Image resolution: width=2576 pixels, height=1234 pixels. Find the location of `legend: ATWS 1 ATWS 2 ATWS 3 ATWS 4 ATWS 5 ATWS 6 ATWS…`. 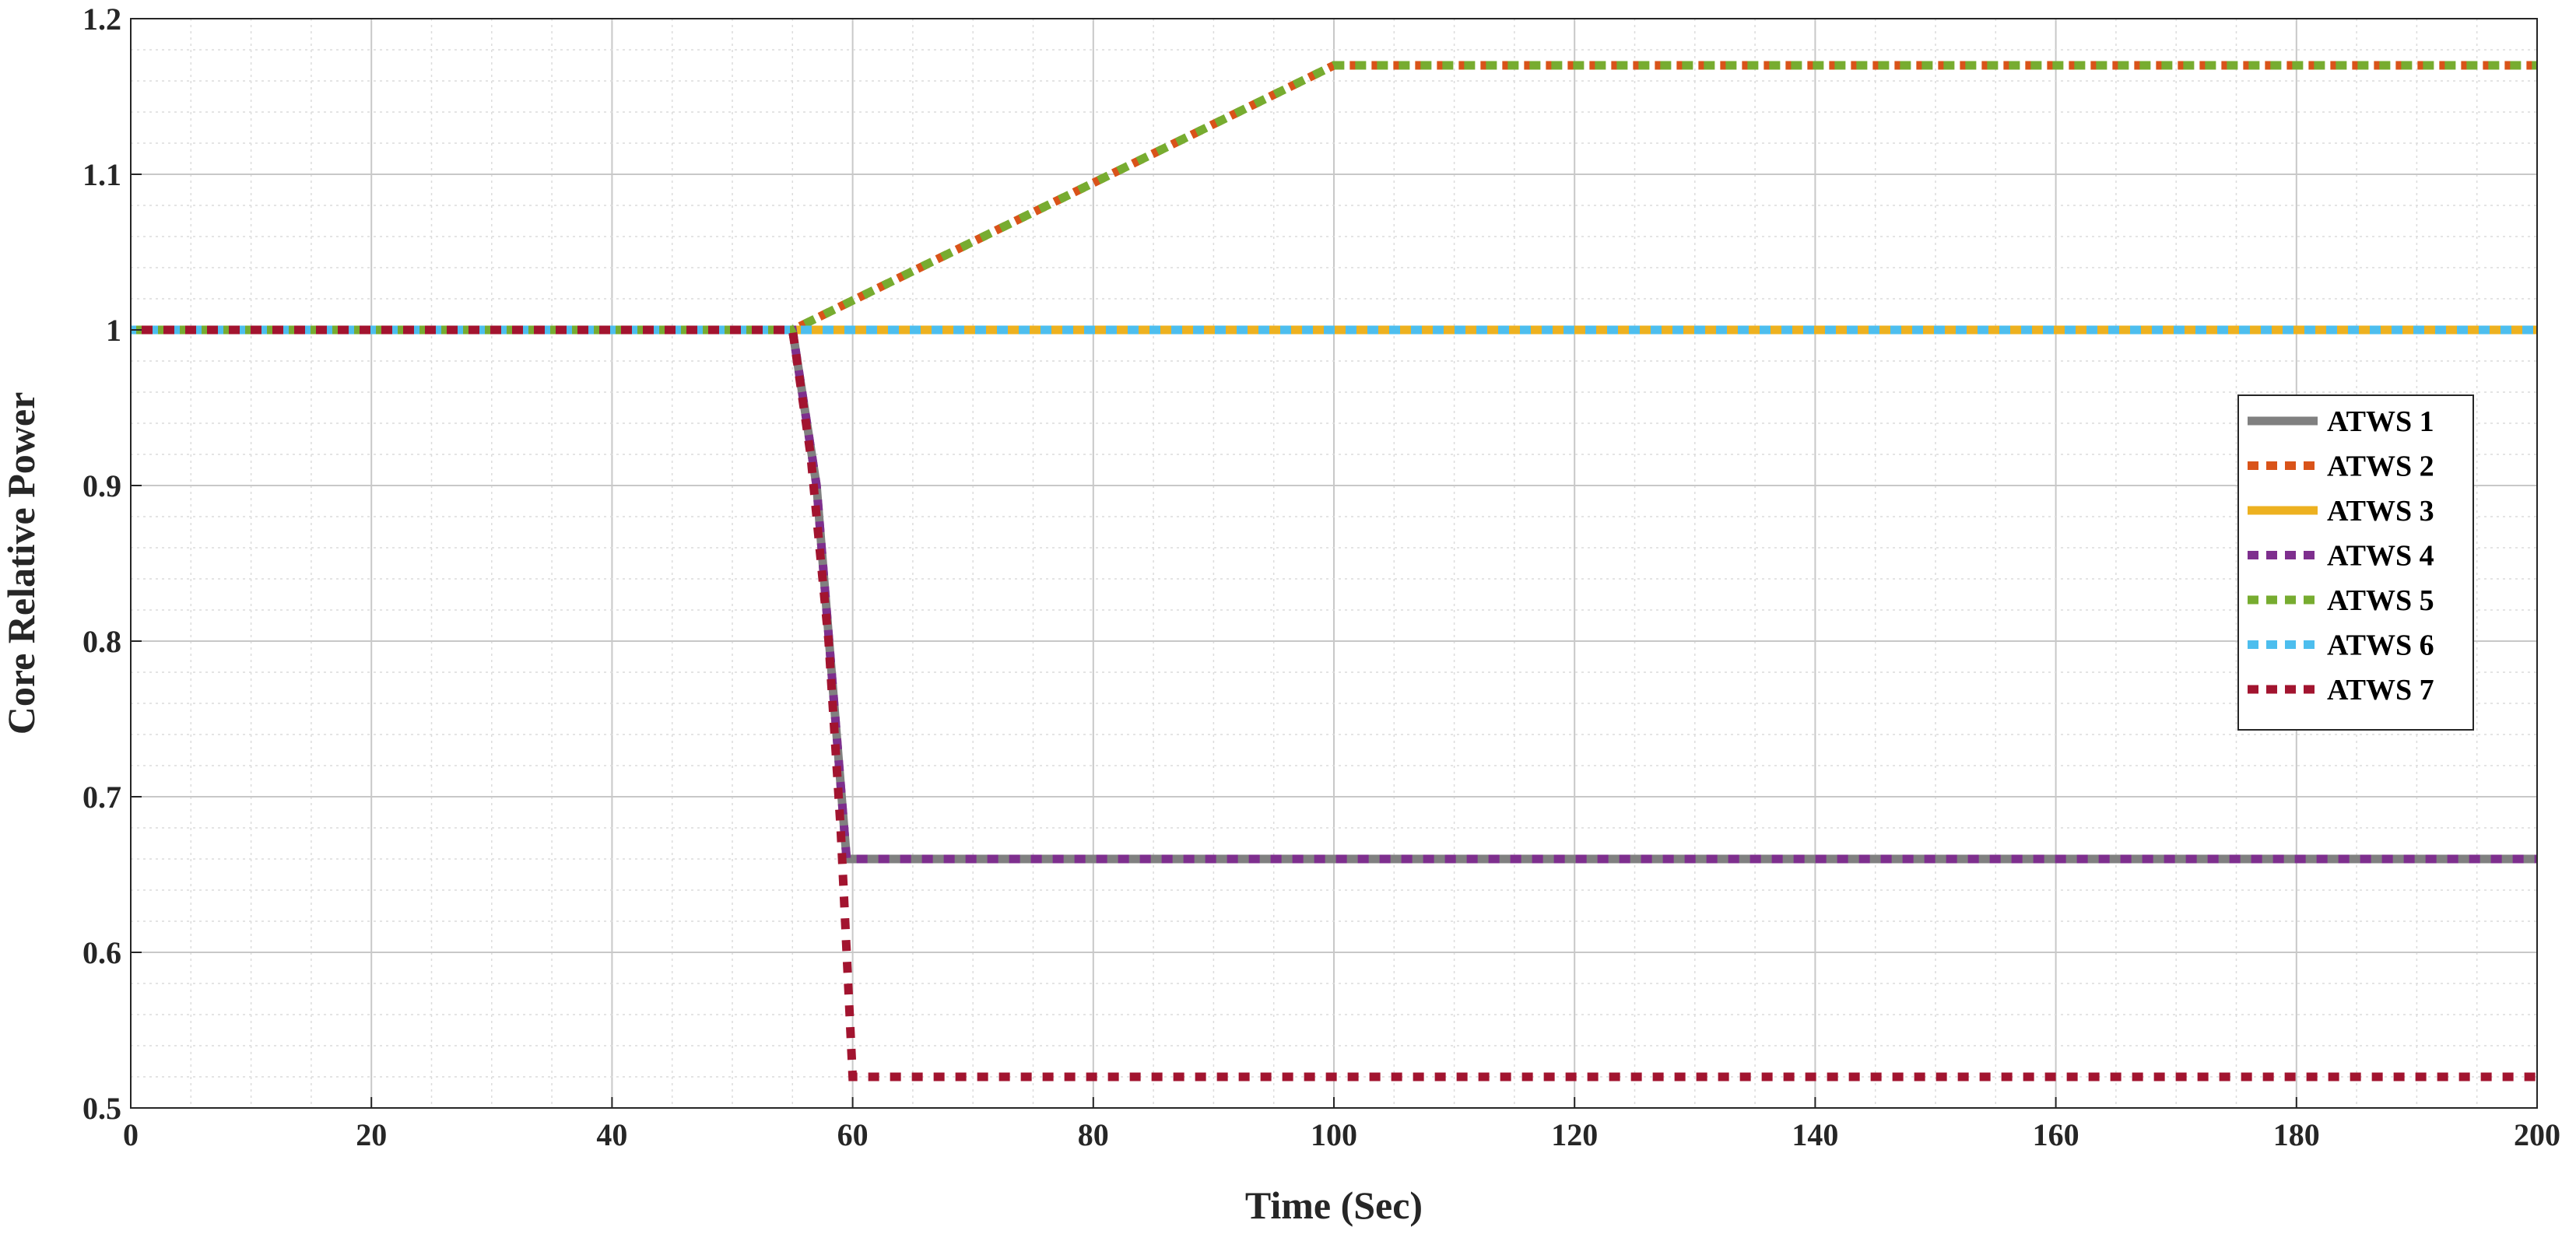

legend: ATWS 1 ATWS 2 ATWS 3 ATWS 4 ATWS 5 ATWS 6 ATWS… is located at coordinates (2355, 562).